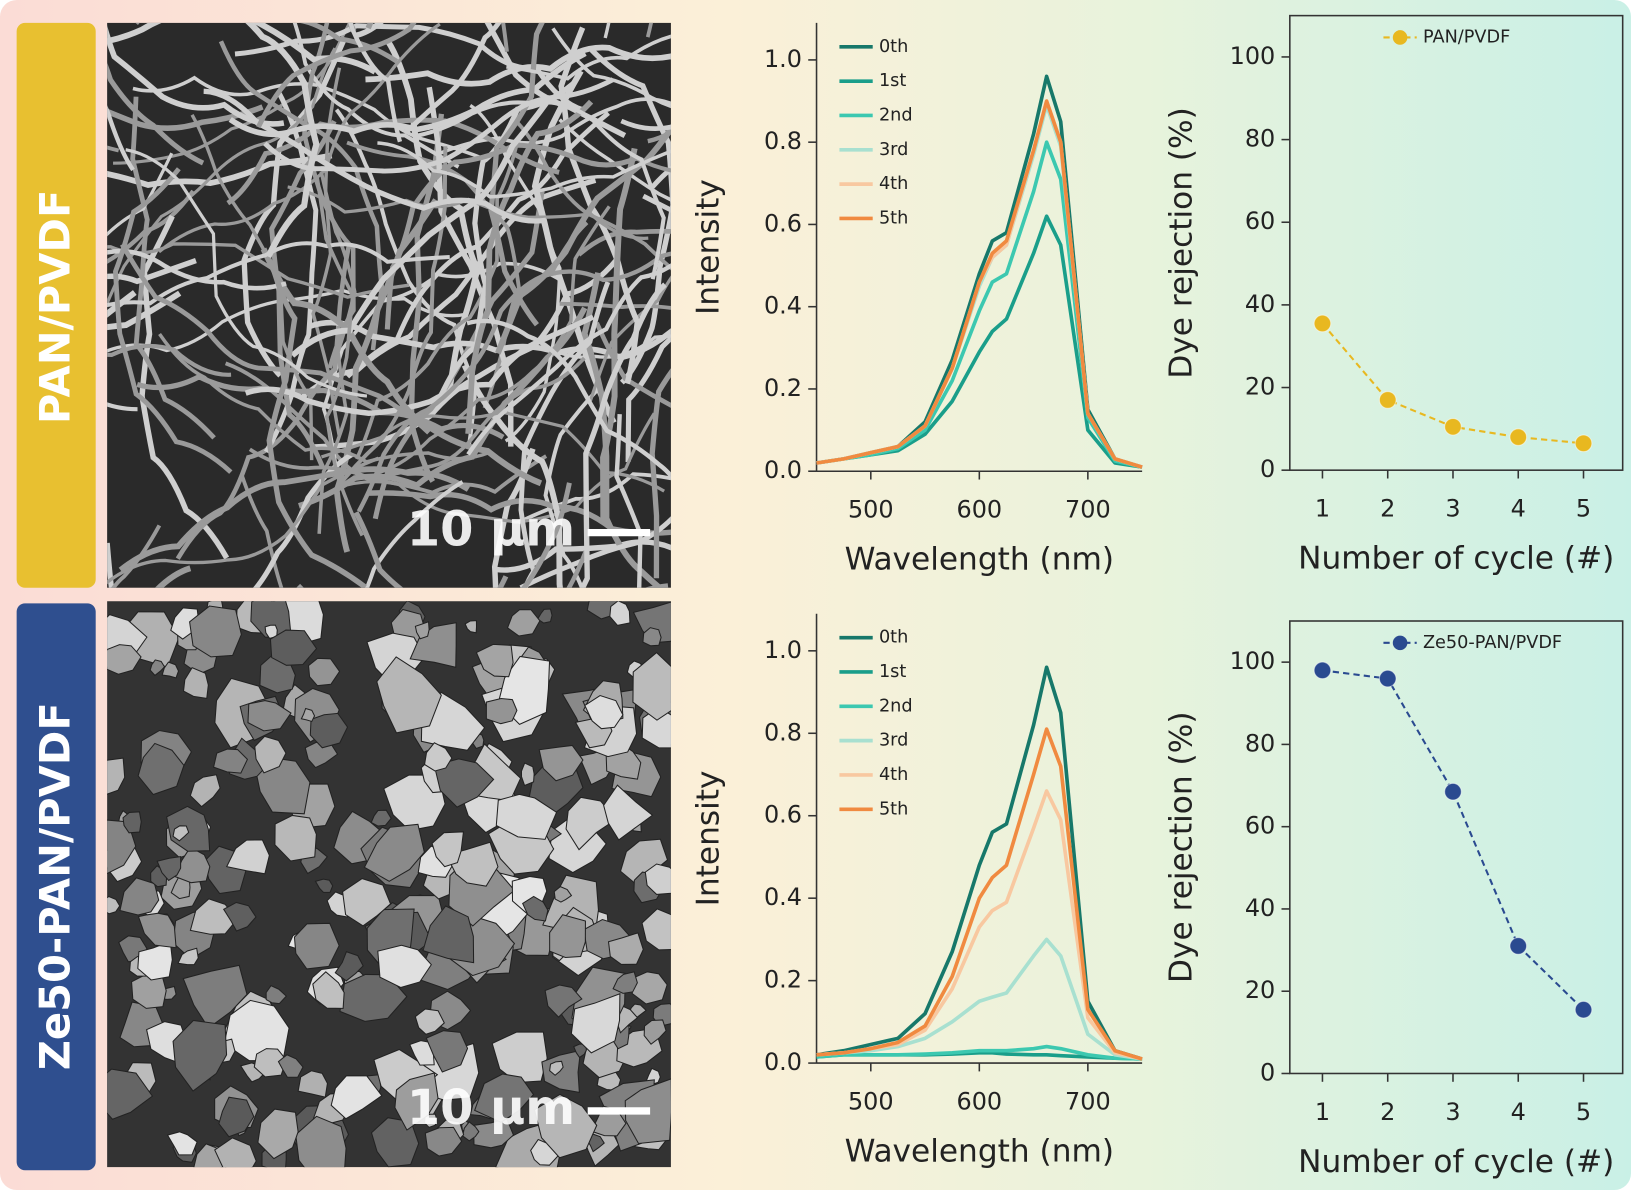  I want to click on legend-label: Ze50-PAN/PVDF, so click(1492, 643).